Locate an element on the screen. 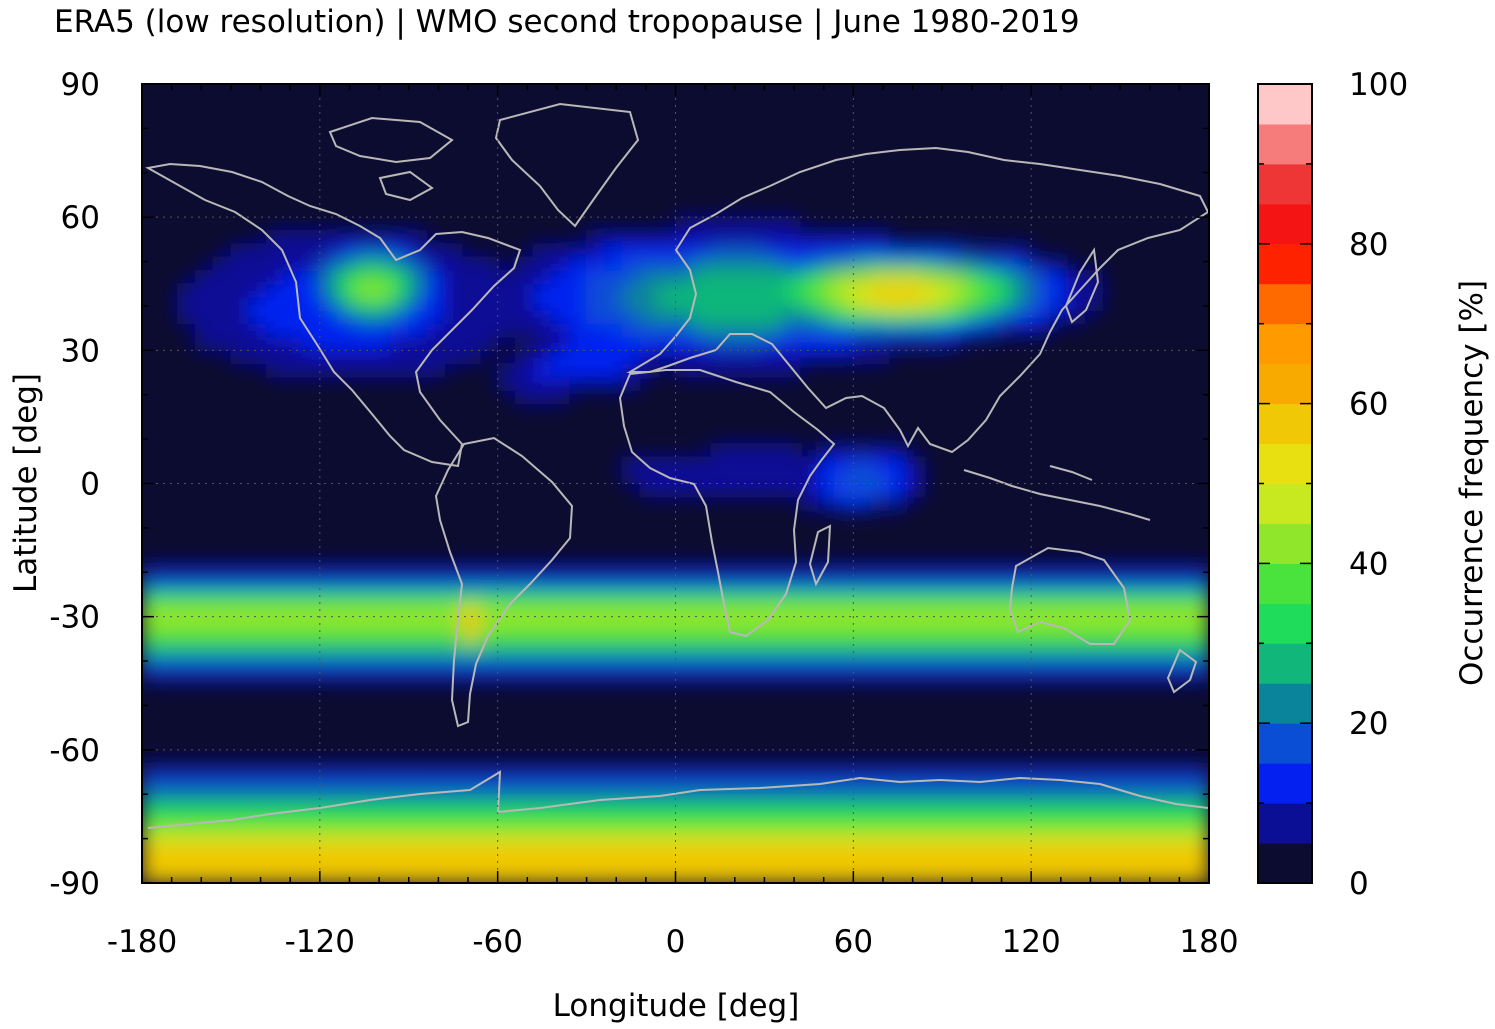  x-tick-label: -60 is located at coordinates (497, 942).